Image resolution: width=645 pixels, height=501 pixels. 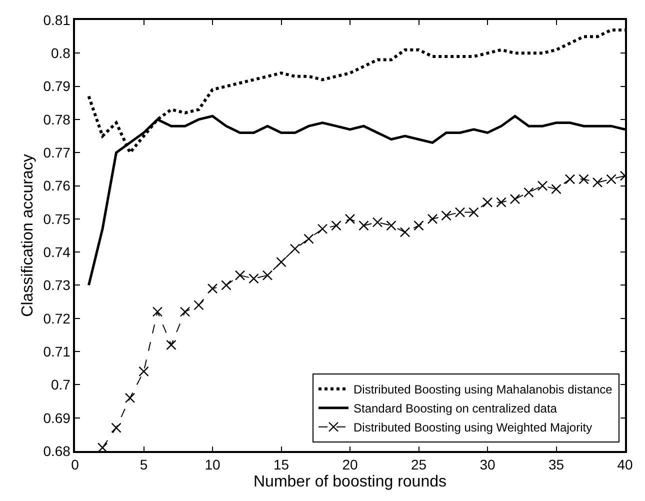 What do you see at coordinates (556, 464) in the screenshot?
I see `x-tick-label: 35` at bounding box center [556, 464].